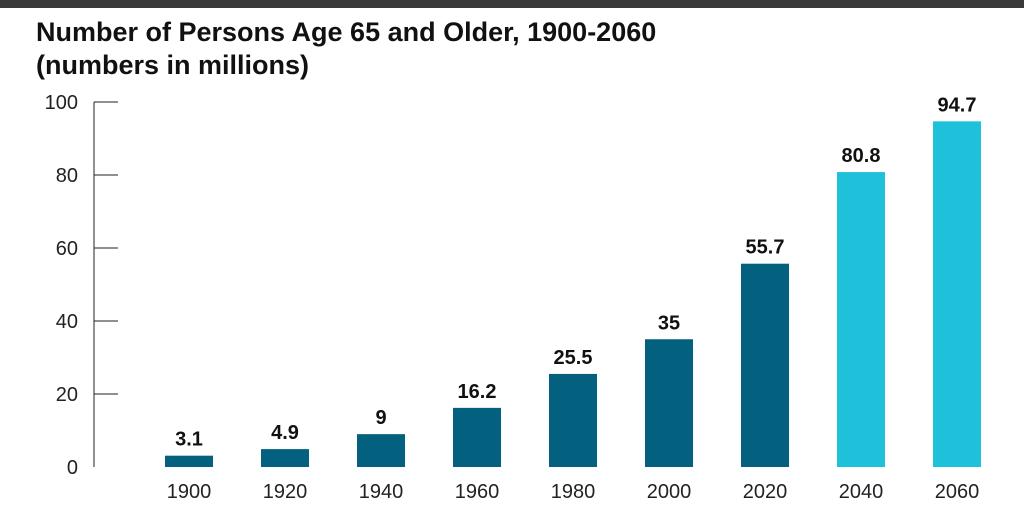 The height and width of the screenshot is (522, 1024). What do you see at coordinates (765, 248) in the screenshot?
I see `data-label: 55.7` at bounding box center [765, 248].